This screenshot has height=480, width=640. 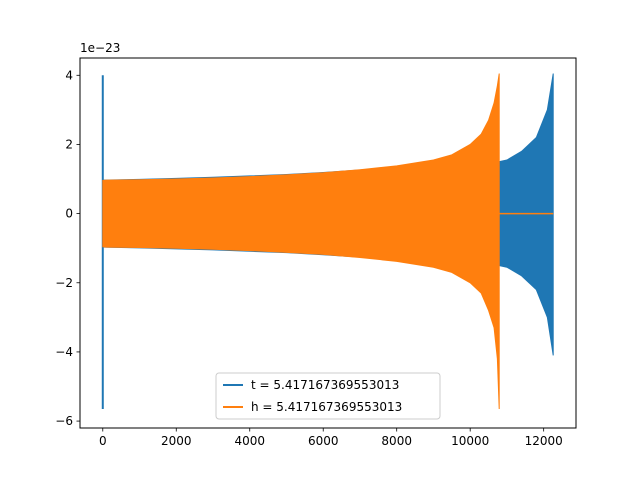 I want to click on x-tick-label: 8000, so click(x=396, y=441).